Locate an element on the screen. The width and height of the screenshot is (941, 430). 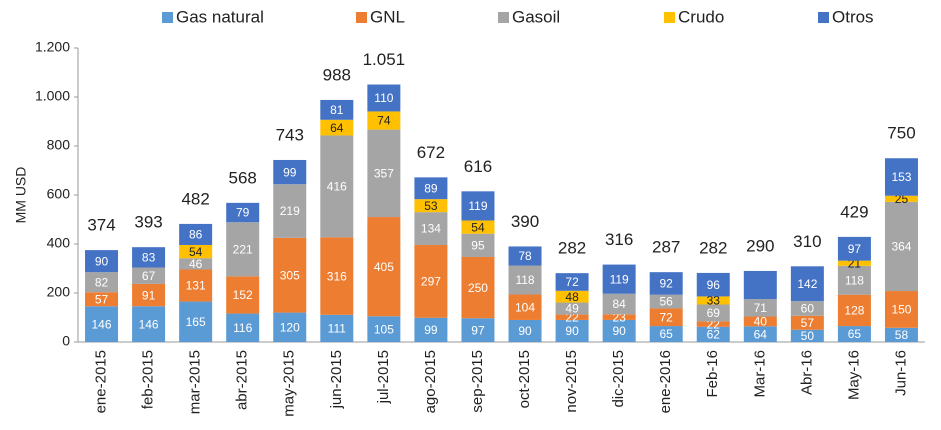
data-label: 71 is located at coordinates (761, 308).